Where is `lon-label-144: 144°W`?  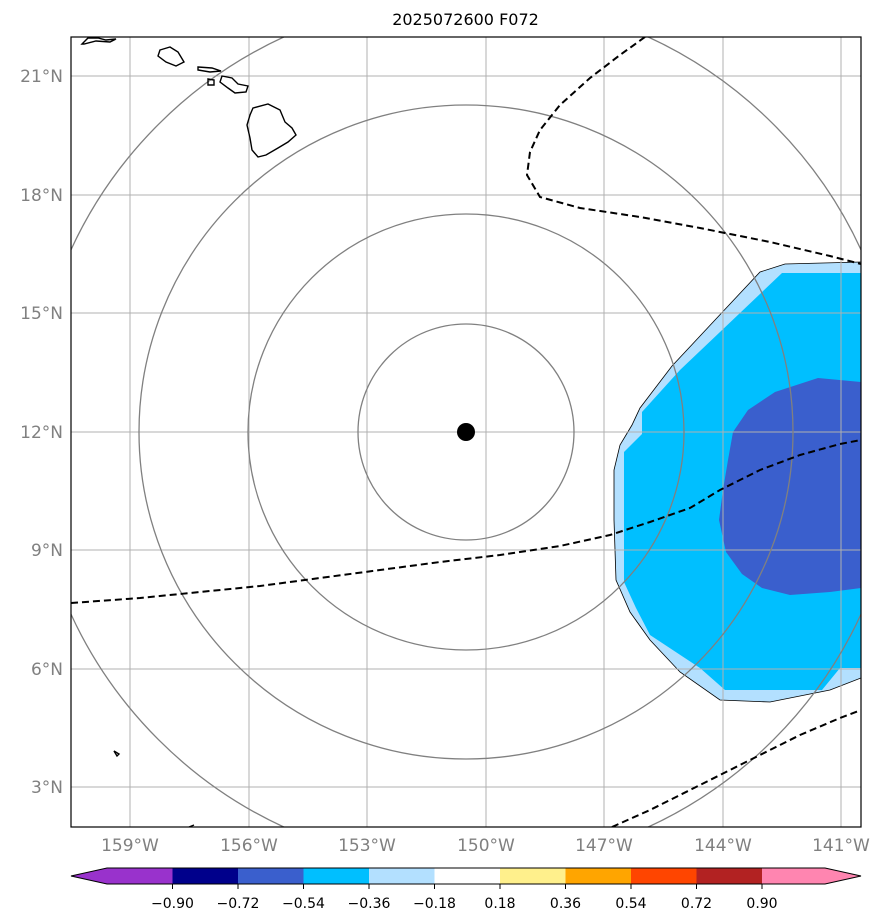 lon-label-144: 144°W is located at coordinates (723, 846).